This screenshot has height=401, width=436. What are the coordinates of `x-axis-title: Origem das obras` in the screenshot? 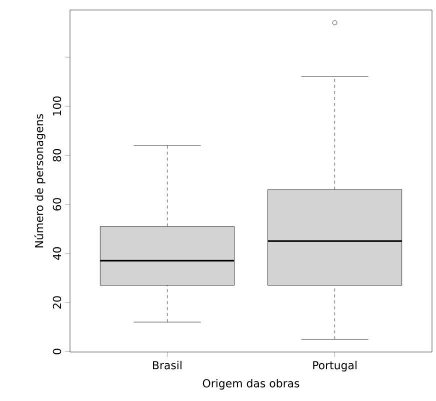 It's located at (251, 384).